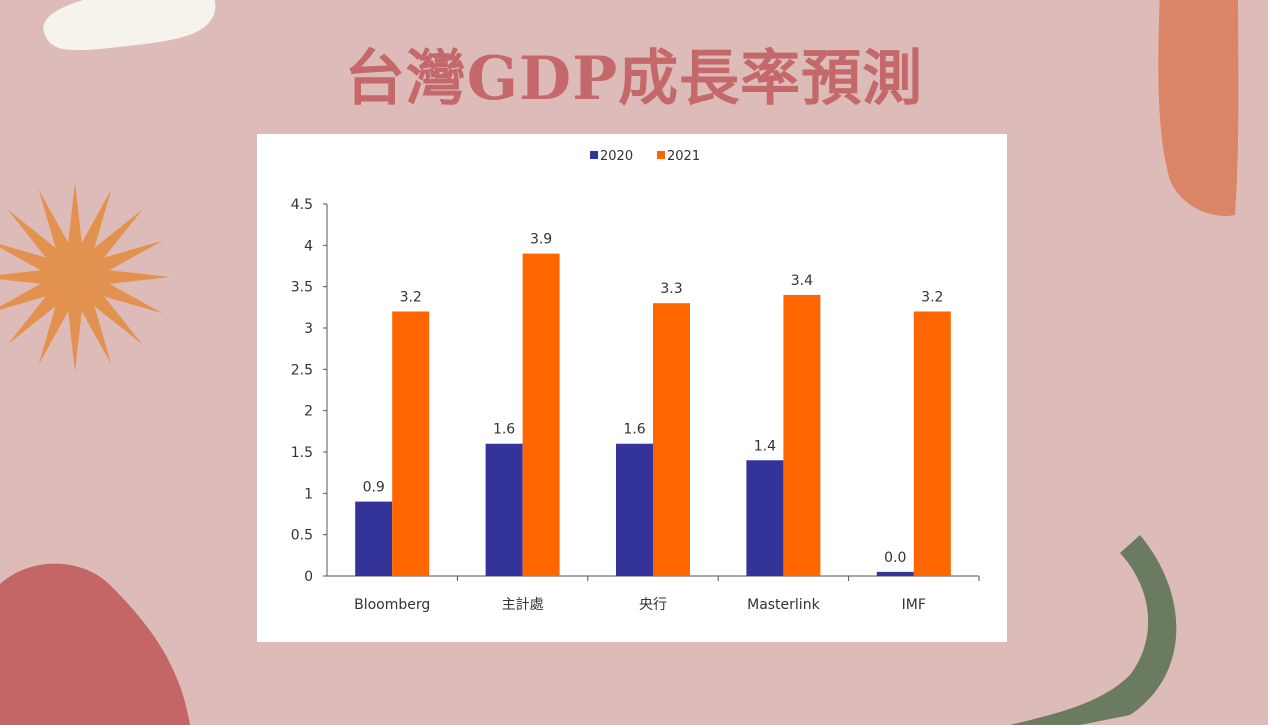  What do you see at coordinates (302, 288) in the screenshot?
I see `y-tick-label: 3.5` at bounding box center [302, 288].